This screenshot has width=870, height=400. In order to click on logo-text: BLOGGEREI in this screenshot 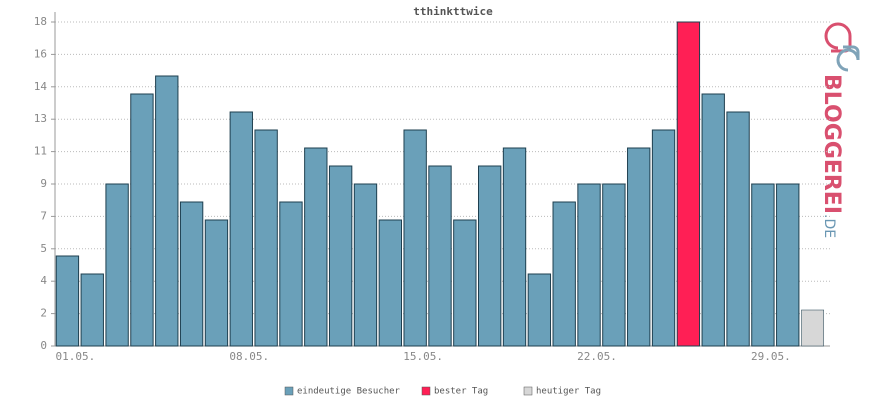, I will do `click(831, 144)`.